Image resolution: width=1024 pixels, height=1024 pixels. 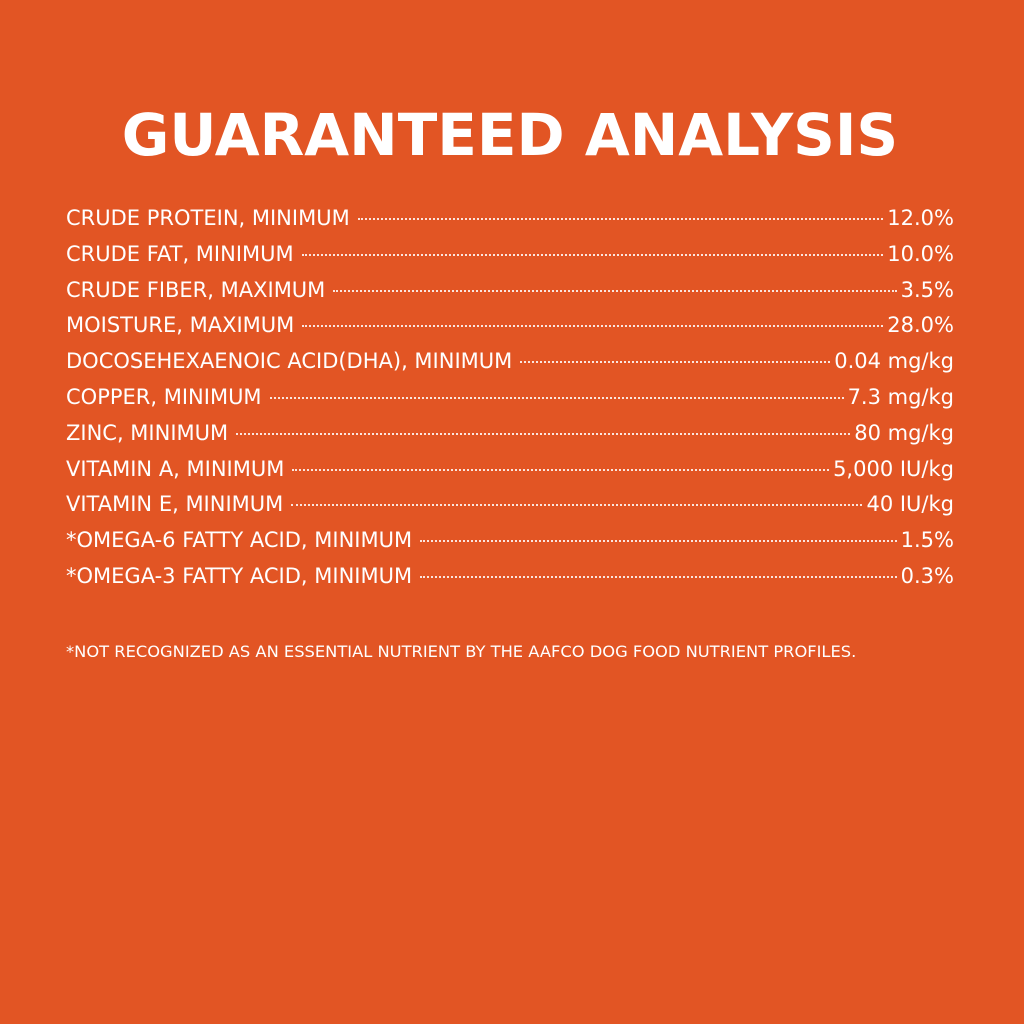 What do you see at coordinates (900, 396) in the screenshot?
I see `nutrient-value: 7.3 mg/kg` at bounding box center [900, 396].